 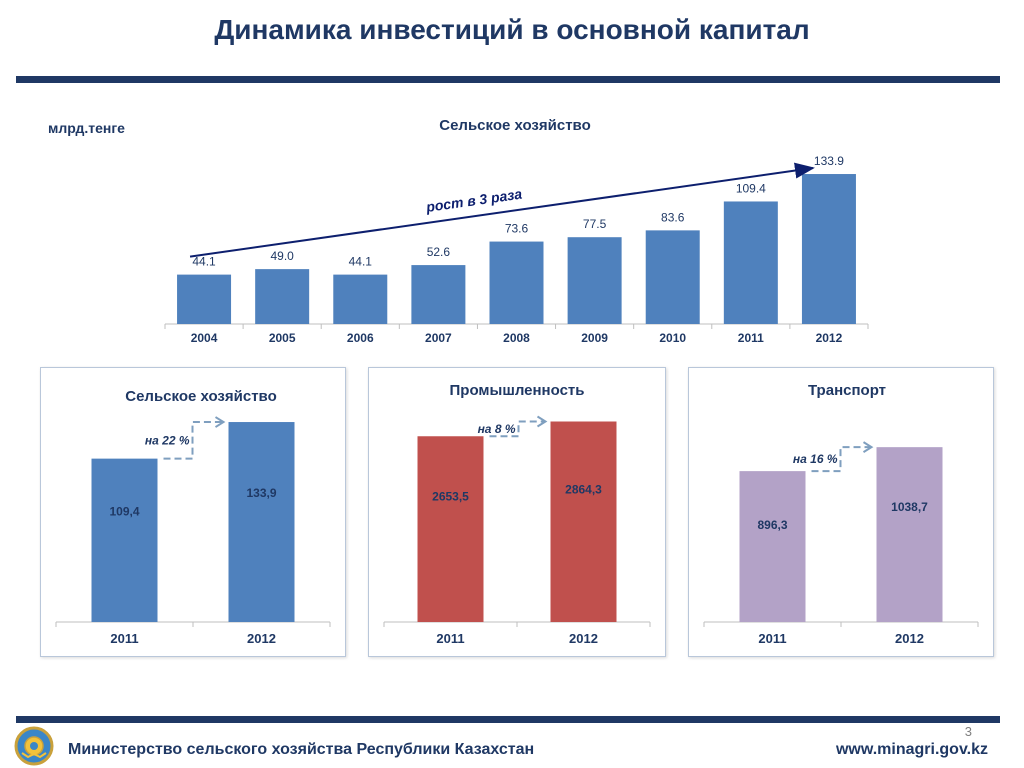 What do you see at coordinates (751, 188) in the screenshot?
I see `bar-value-label: 109.4` at bounding box center [751, 188].